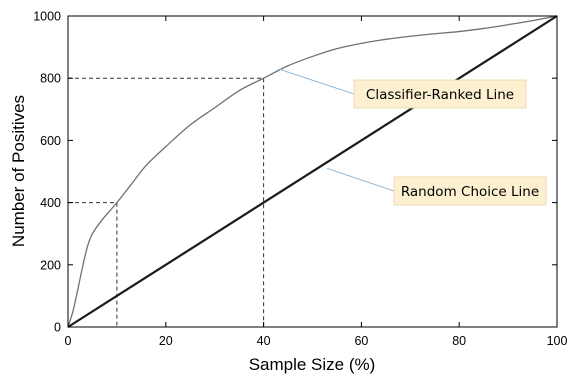 This screenshot has width=569, height=376. I want to click on y-tick-label: 400, so click(50, 203).